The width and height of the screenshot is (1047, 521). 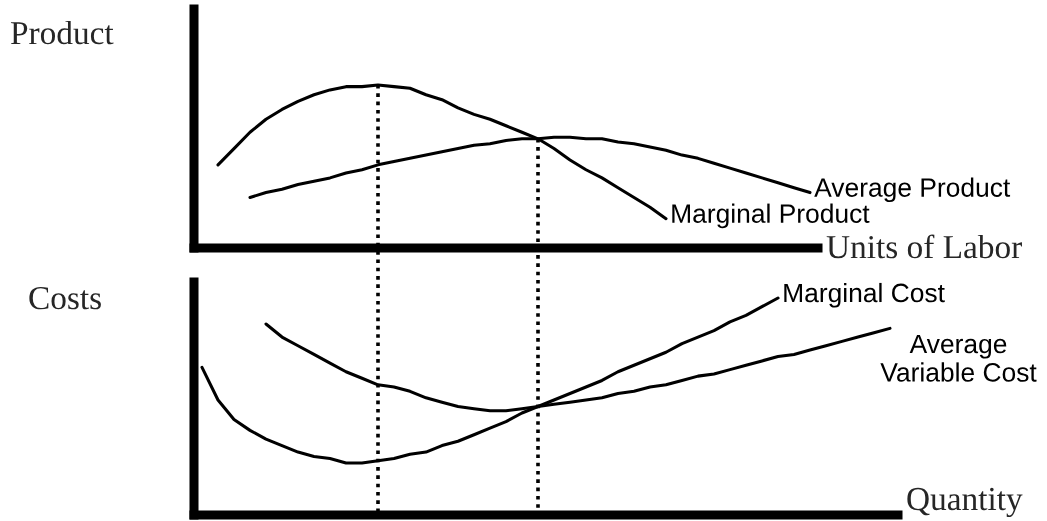 I want to click on series-label: Marginal Product, so click(x=771, y=216).